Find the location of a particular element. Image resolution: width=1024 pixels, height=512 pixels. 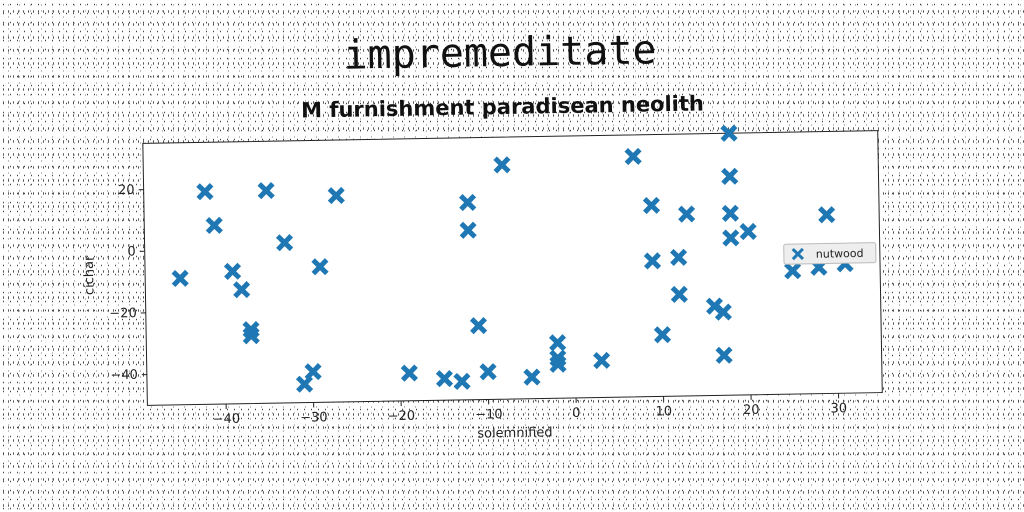

x-tick-label: −20 is located at coordinates (402, 416).